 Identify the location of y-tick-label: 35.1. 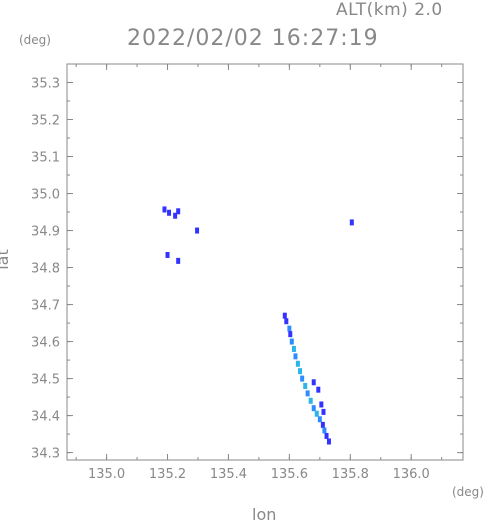
(45, 158).